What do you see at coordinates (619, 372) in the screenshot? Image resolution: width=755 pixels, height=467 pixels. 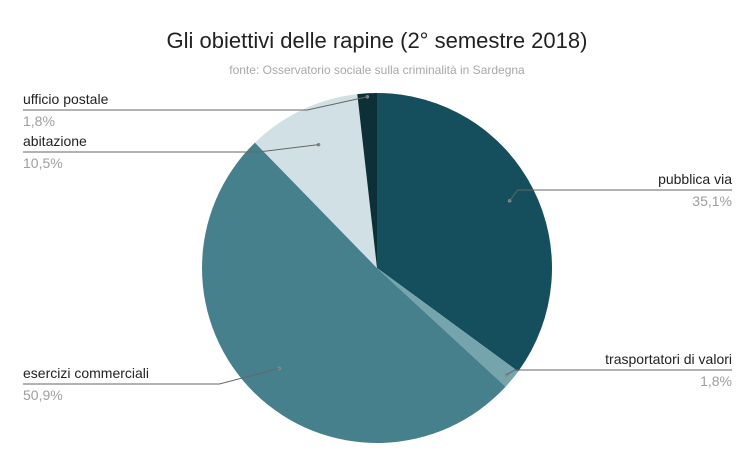 I see `leader-line-trasportatori-di-valori` at bounding box center [619, 372].